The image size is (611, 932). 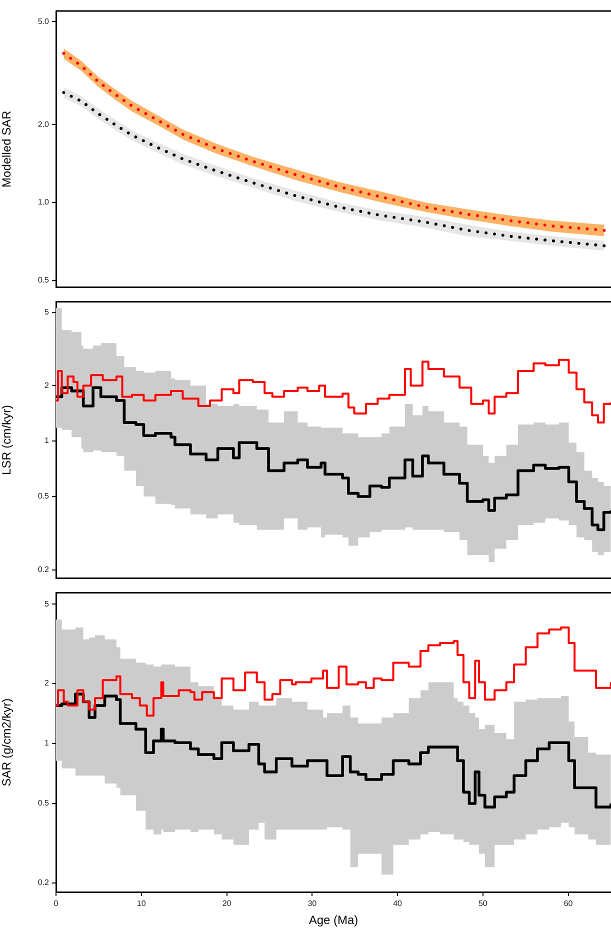 I want to click on x-tick-label: 0, so click(x=56, y=903).